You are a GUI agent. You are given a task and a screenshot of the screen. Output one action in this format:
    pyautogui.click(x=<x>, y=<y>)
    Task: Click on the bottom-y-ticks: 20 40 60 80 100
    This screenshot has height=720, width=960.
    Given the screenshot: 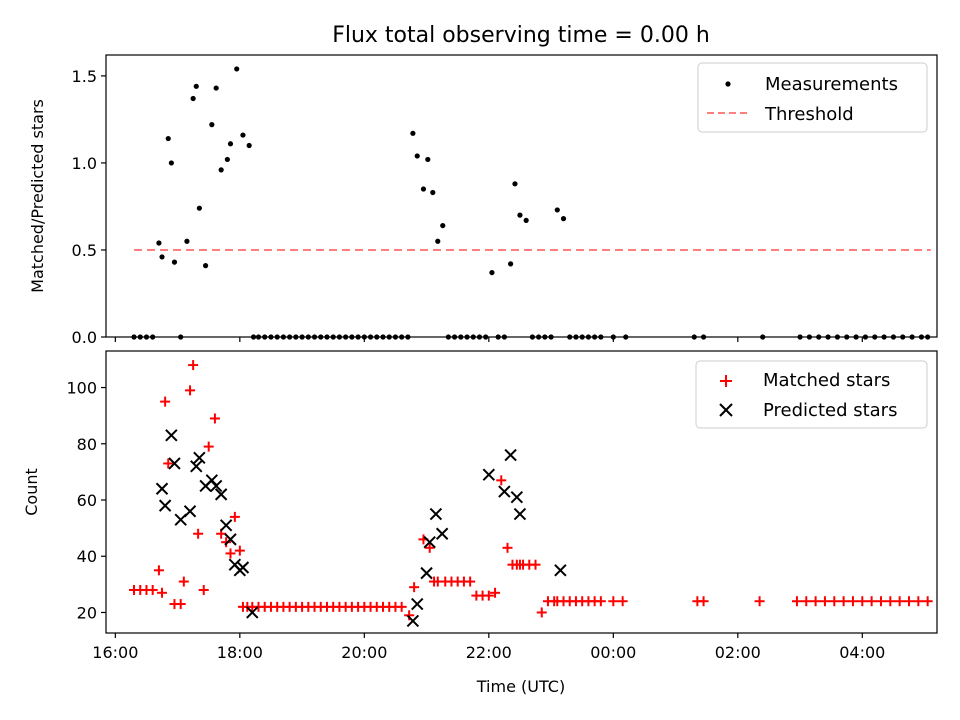 What is the action you would take?
    pyautogui.click(x=86, y=500)
    